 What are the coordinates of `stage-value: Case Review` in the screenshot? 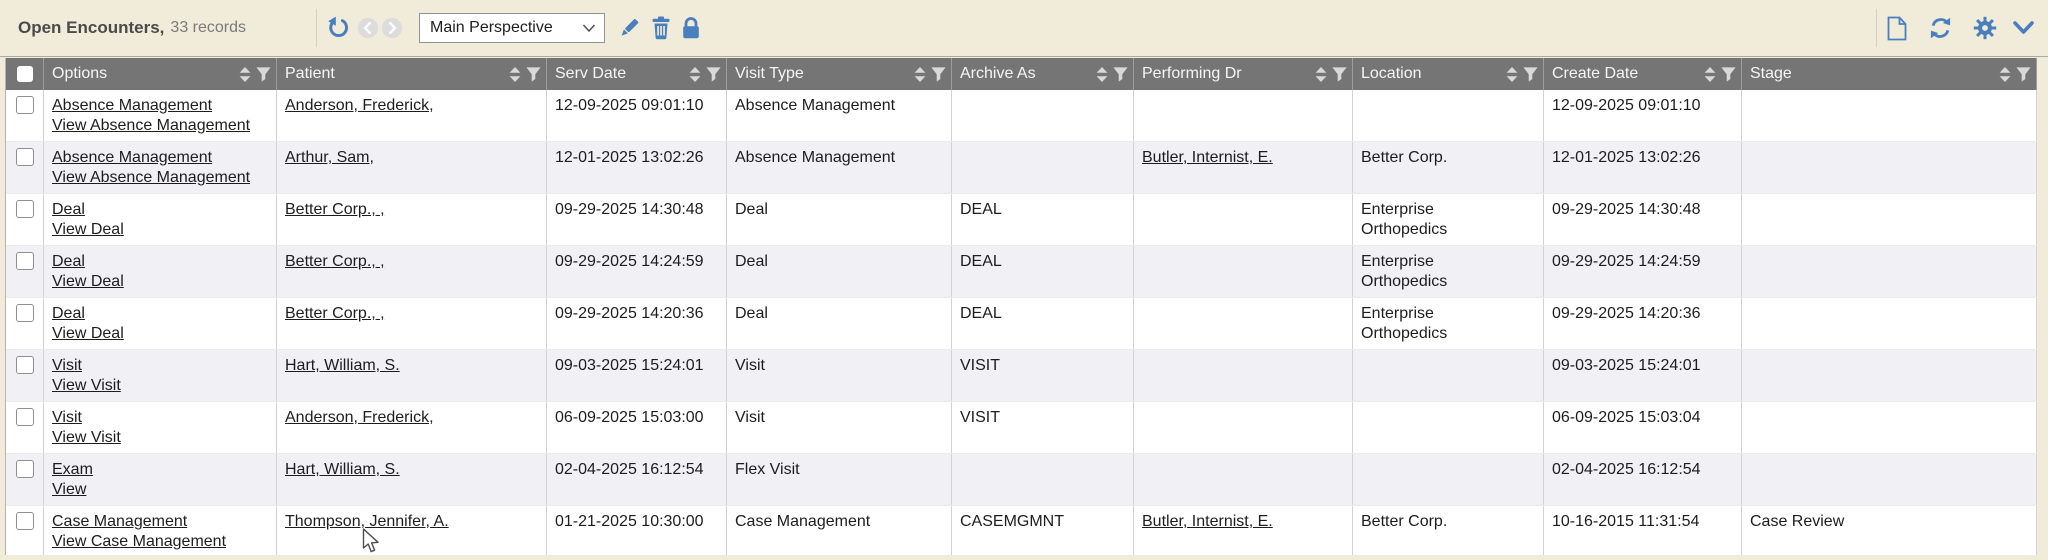 It's located at (1797, 521).